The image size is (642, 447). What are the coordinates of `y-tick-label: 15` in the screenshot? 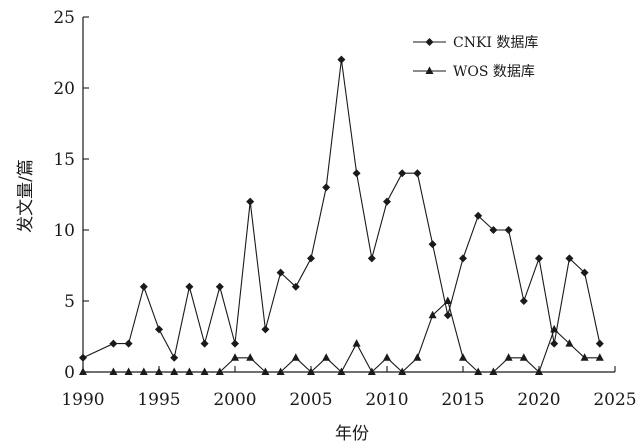 It's located at (64, 160).